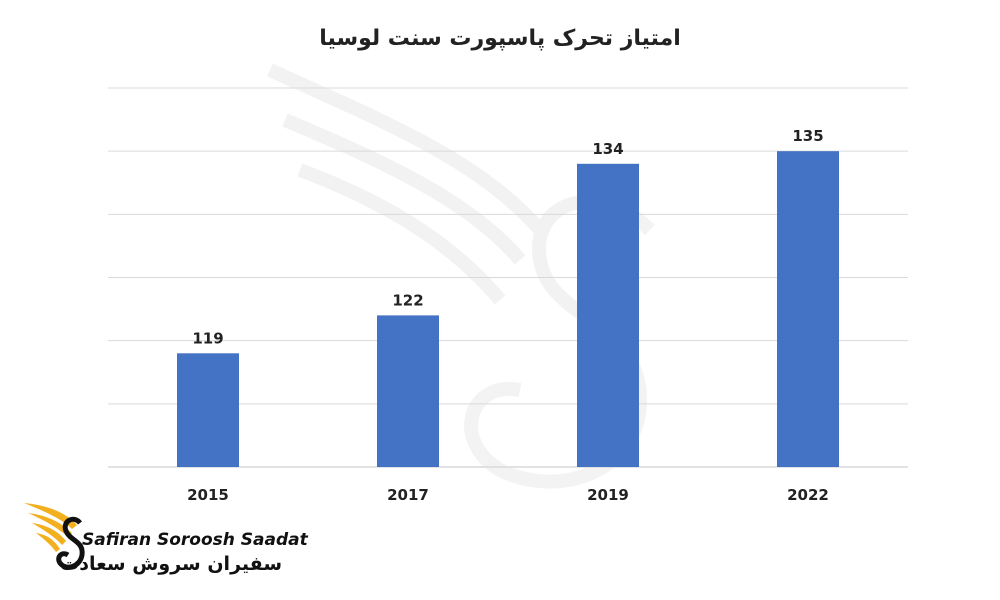 This screenshot has width=1000, height=600. Describe the element at coordinates (208, 495) in the screenshot. I see `x-tick-label-2015: 2015` at that location.